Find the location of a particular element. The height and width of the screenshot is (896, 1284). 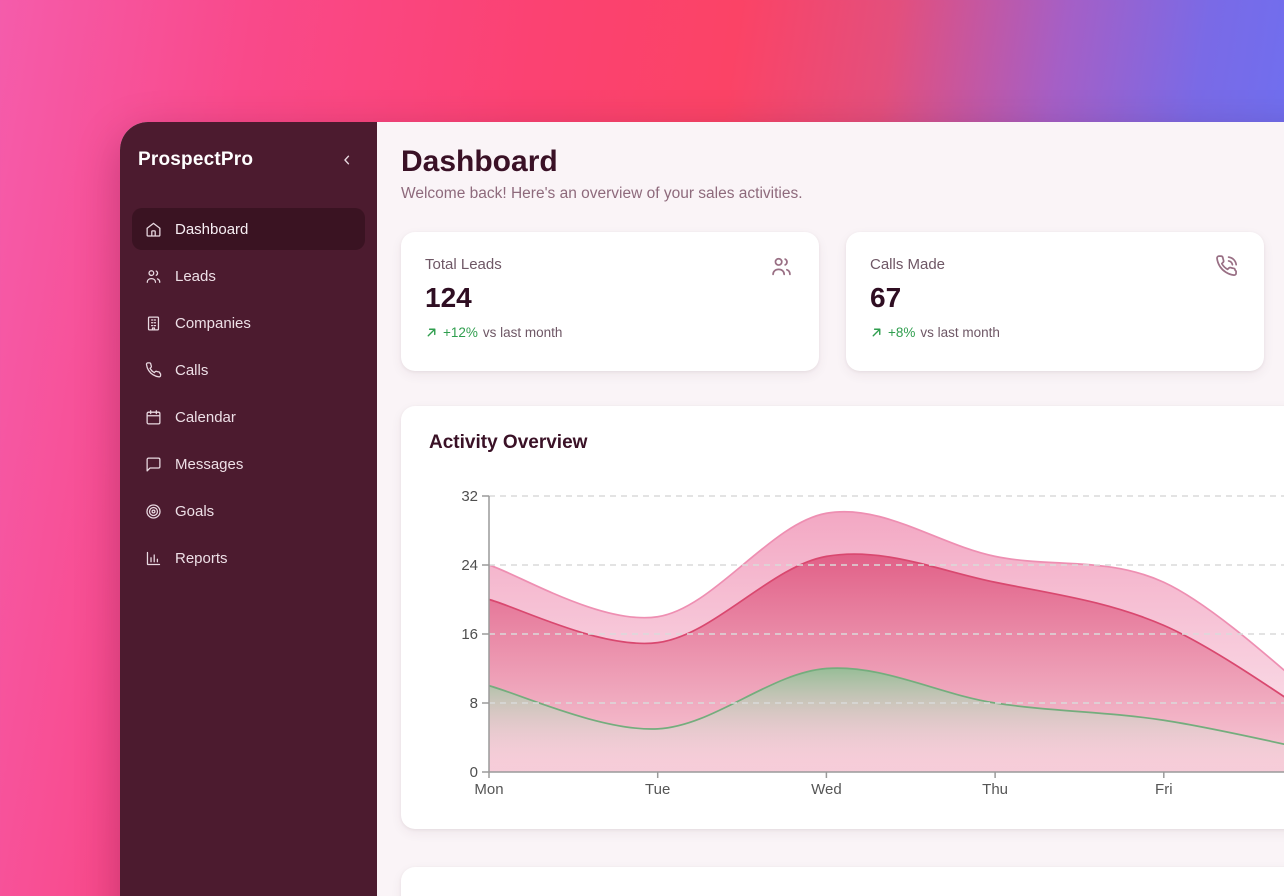

stat-change-percent: +12% is located at coordinates (460, 332).